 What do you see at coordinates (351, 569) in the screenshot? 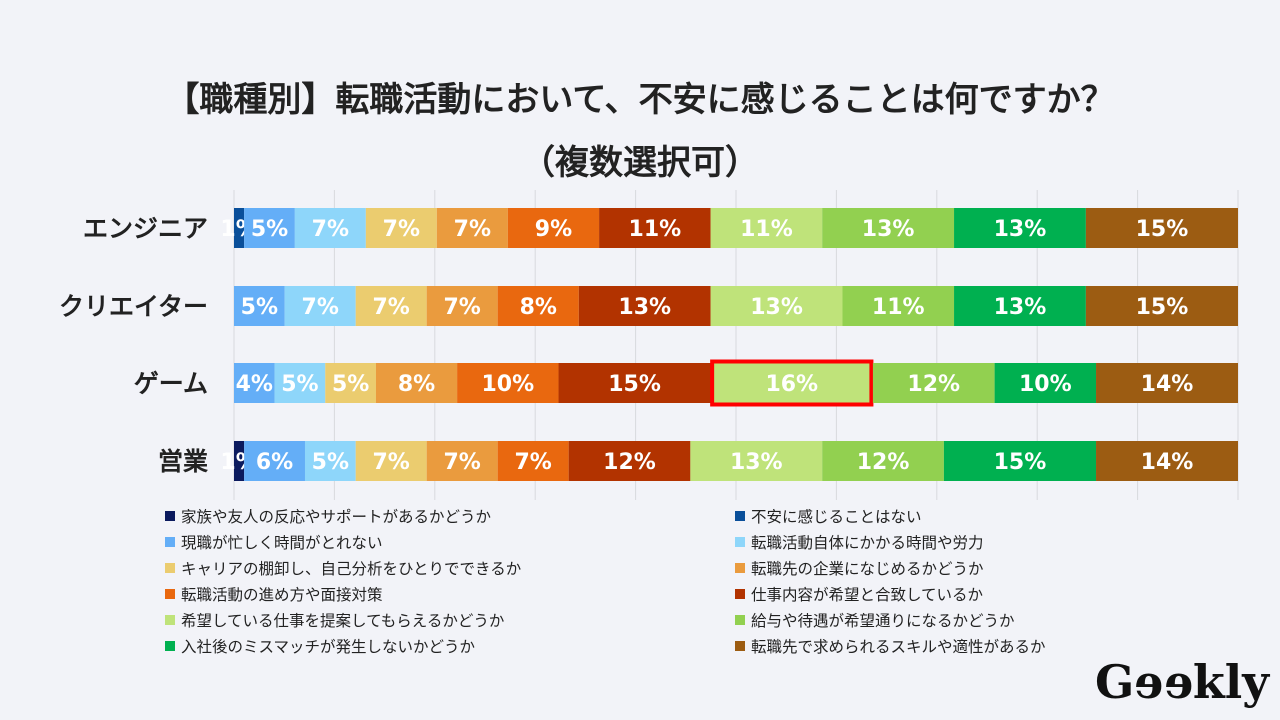
I see `legend-label: キャリアの棚卸し、自己分析をひとりでできるか` at bounding box center [351, 569].